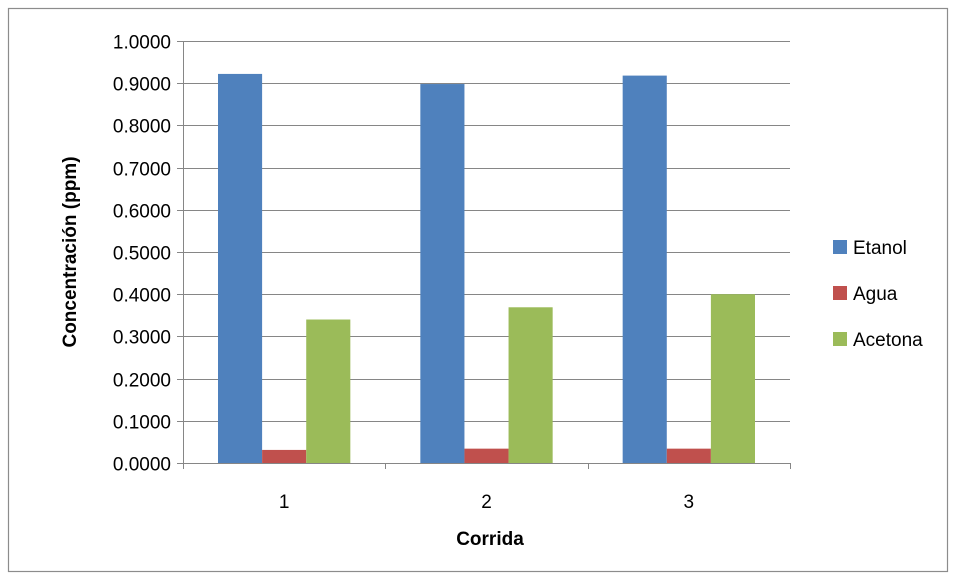 Image resolution: width=956 pixels, height=585 pixels. I want to click on y-tick-label: 0.7000, so click(142, 170).